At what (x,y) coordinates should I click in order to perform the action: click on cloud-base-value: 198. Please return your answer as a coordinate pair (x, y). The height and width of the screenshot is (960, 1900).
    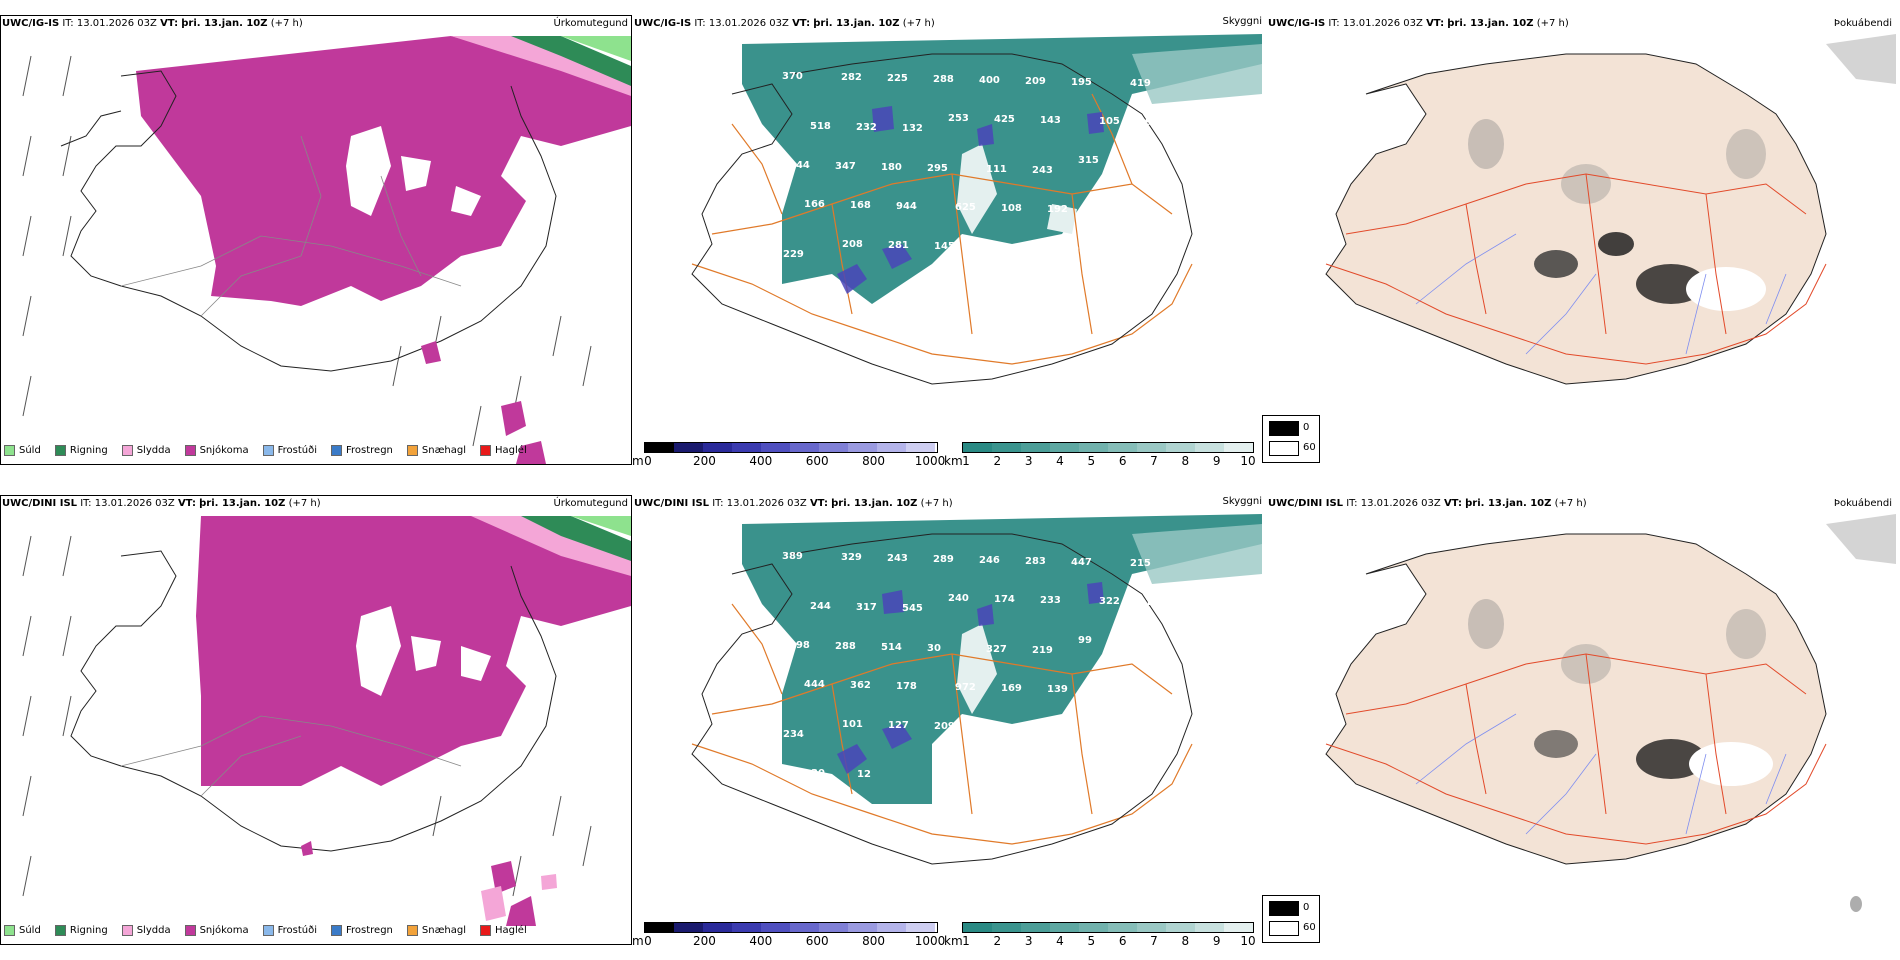
    Looking at the image, I should click on (799, 645).